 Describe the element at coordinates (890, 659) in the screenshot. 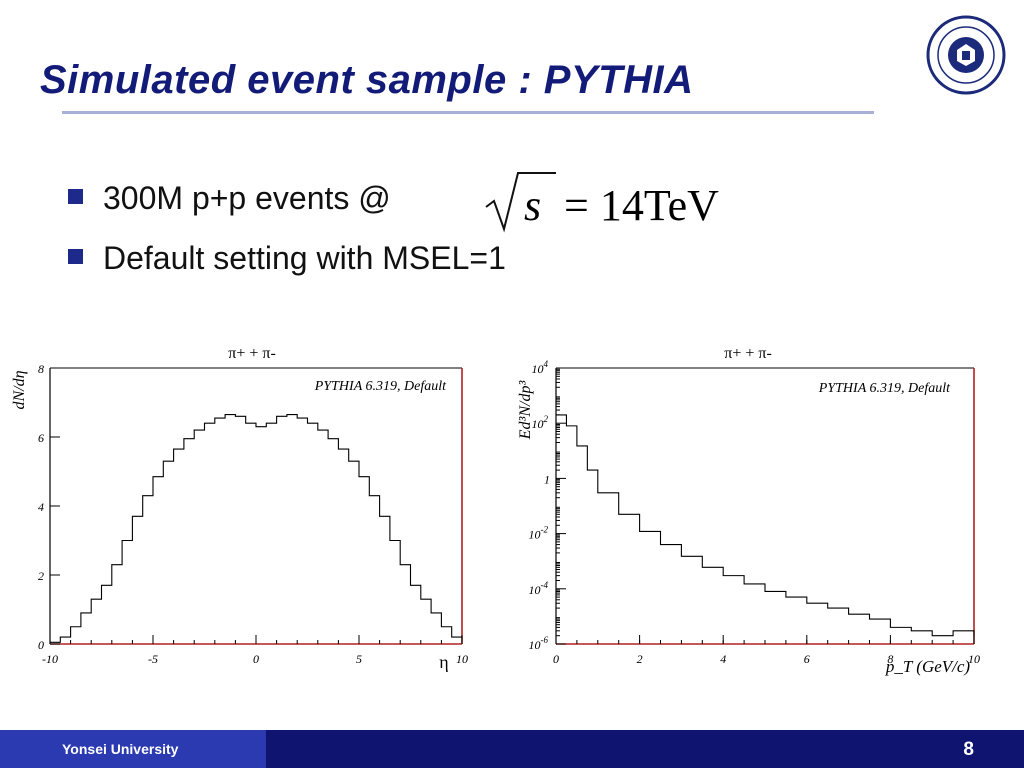

I see `x-tick-label: 8` at that location.